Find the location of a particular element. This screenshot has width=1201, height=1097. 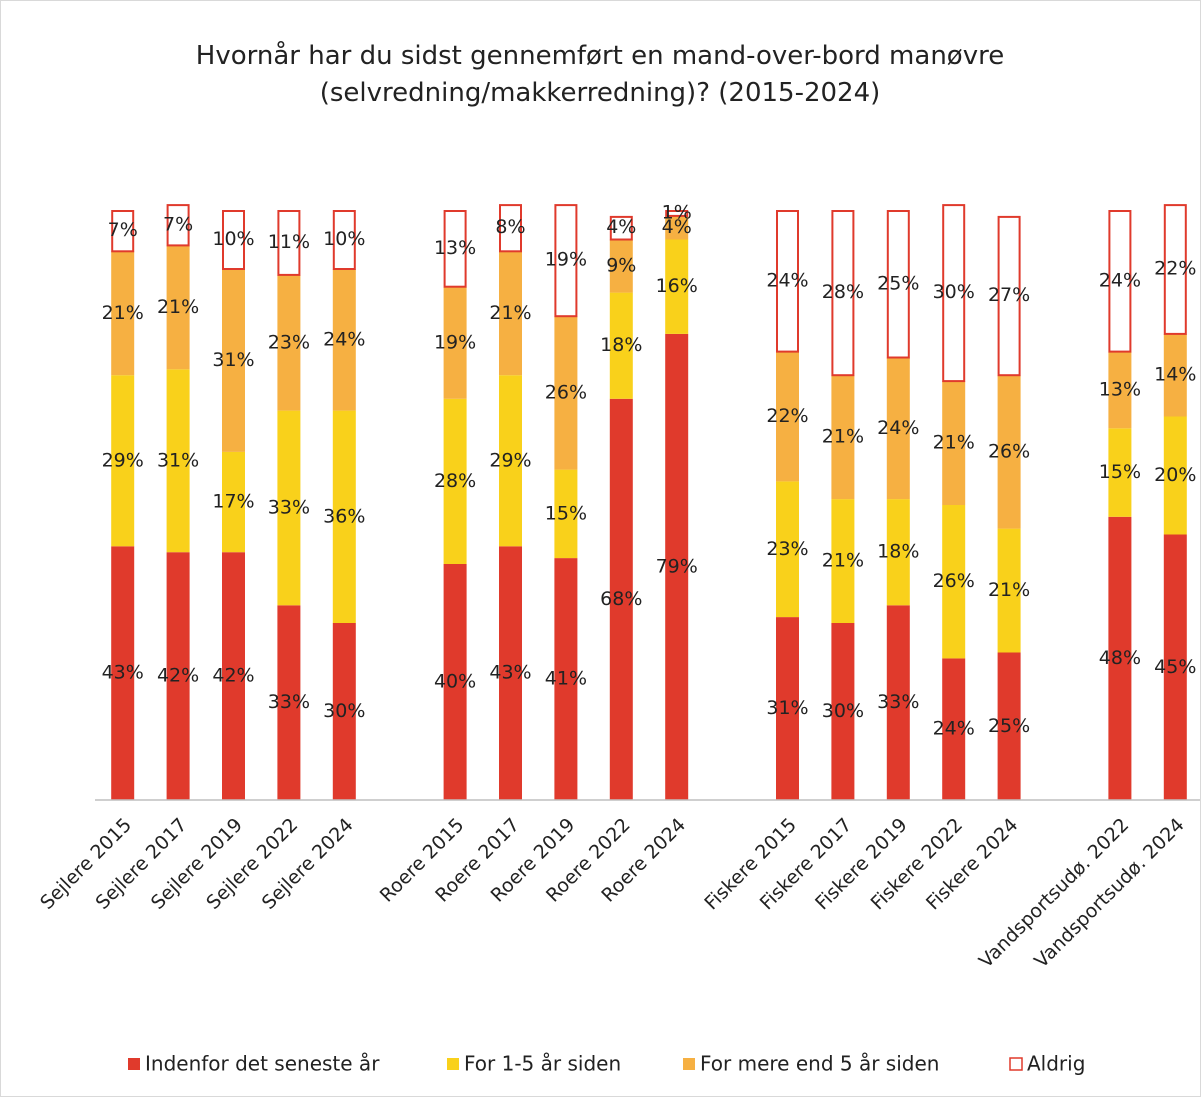

data-label: 9% is located at coordinates (621, 266).